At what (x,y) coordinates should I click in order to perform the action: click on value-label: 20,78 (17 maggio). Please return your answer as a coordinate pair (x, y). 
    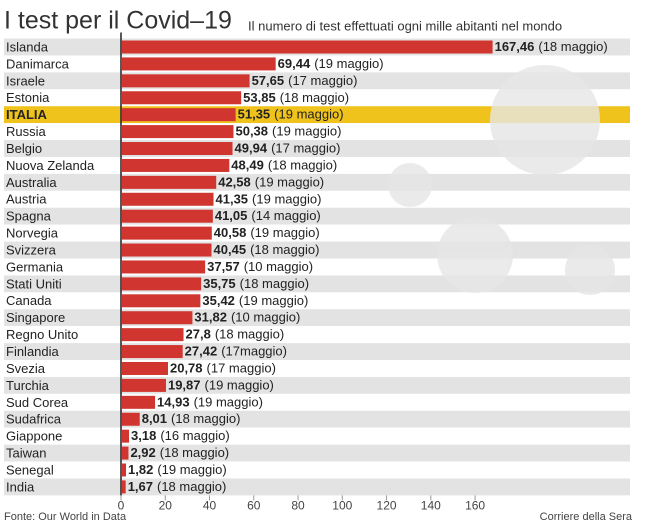
    Looking at the image, I should click on (223, 368).